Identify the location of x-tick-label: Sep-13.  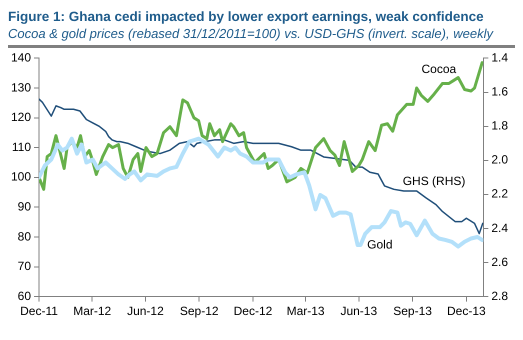
(412, 311).